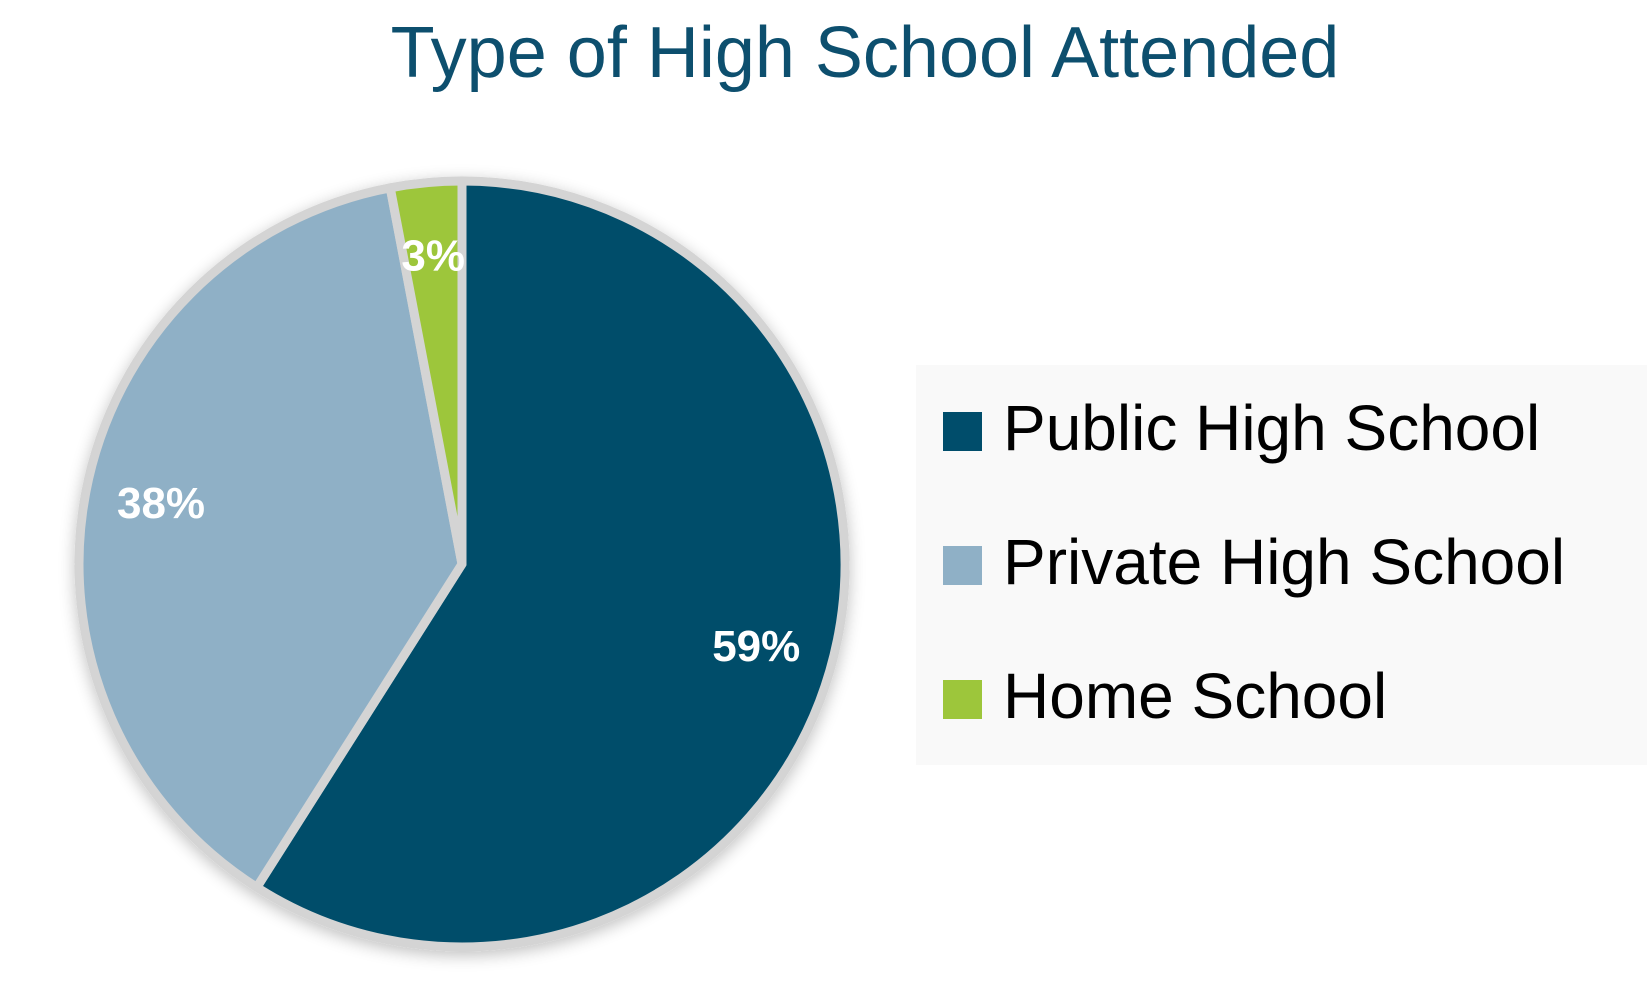 This screenshot has height=1000, width=1647. What do you see at coordinates (1271, 428) in the screenshot?
I see `legend-label: Public High School` at bounding box center [1271, 428].